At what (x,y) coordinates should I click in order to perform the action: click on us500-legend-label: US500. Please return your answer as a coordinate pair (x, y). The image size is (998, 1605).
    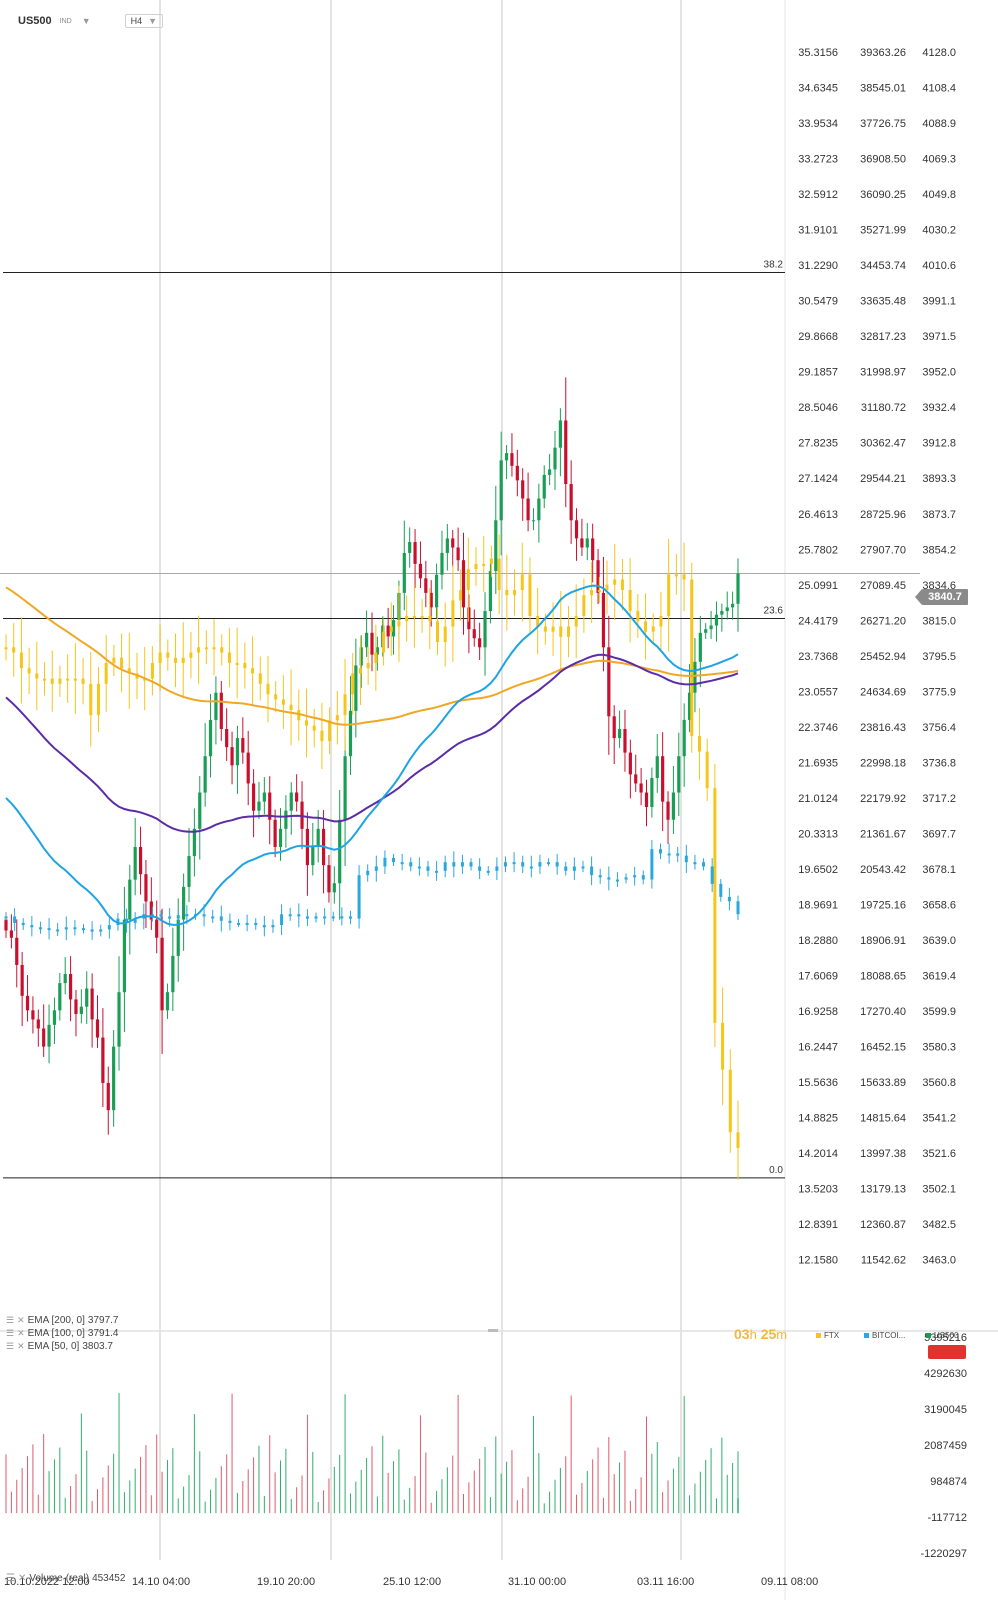
    Looking at the image, I should click on (946, 1335).